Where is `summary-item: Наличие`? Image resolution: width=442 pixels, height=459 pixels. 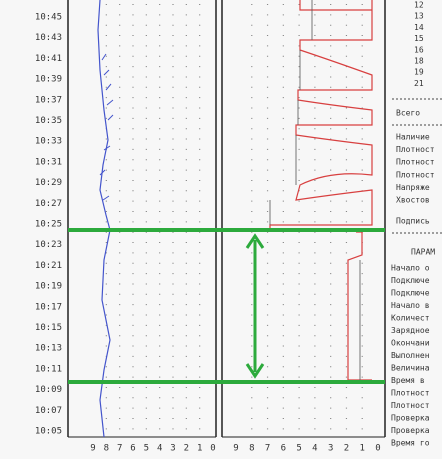
summary-item: Наличие is located at coordinates (413, 137).